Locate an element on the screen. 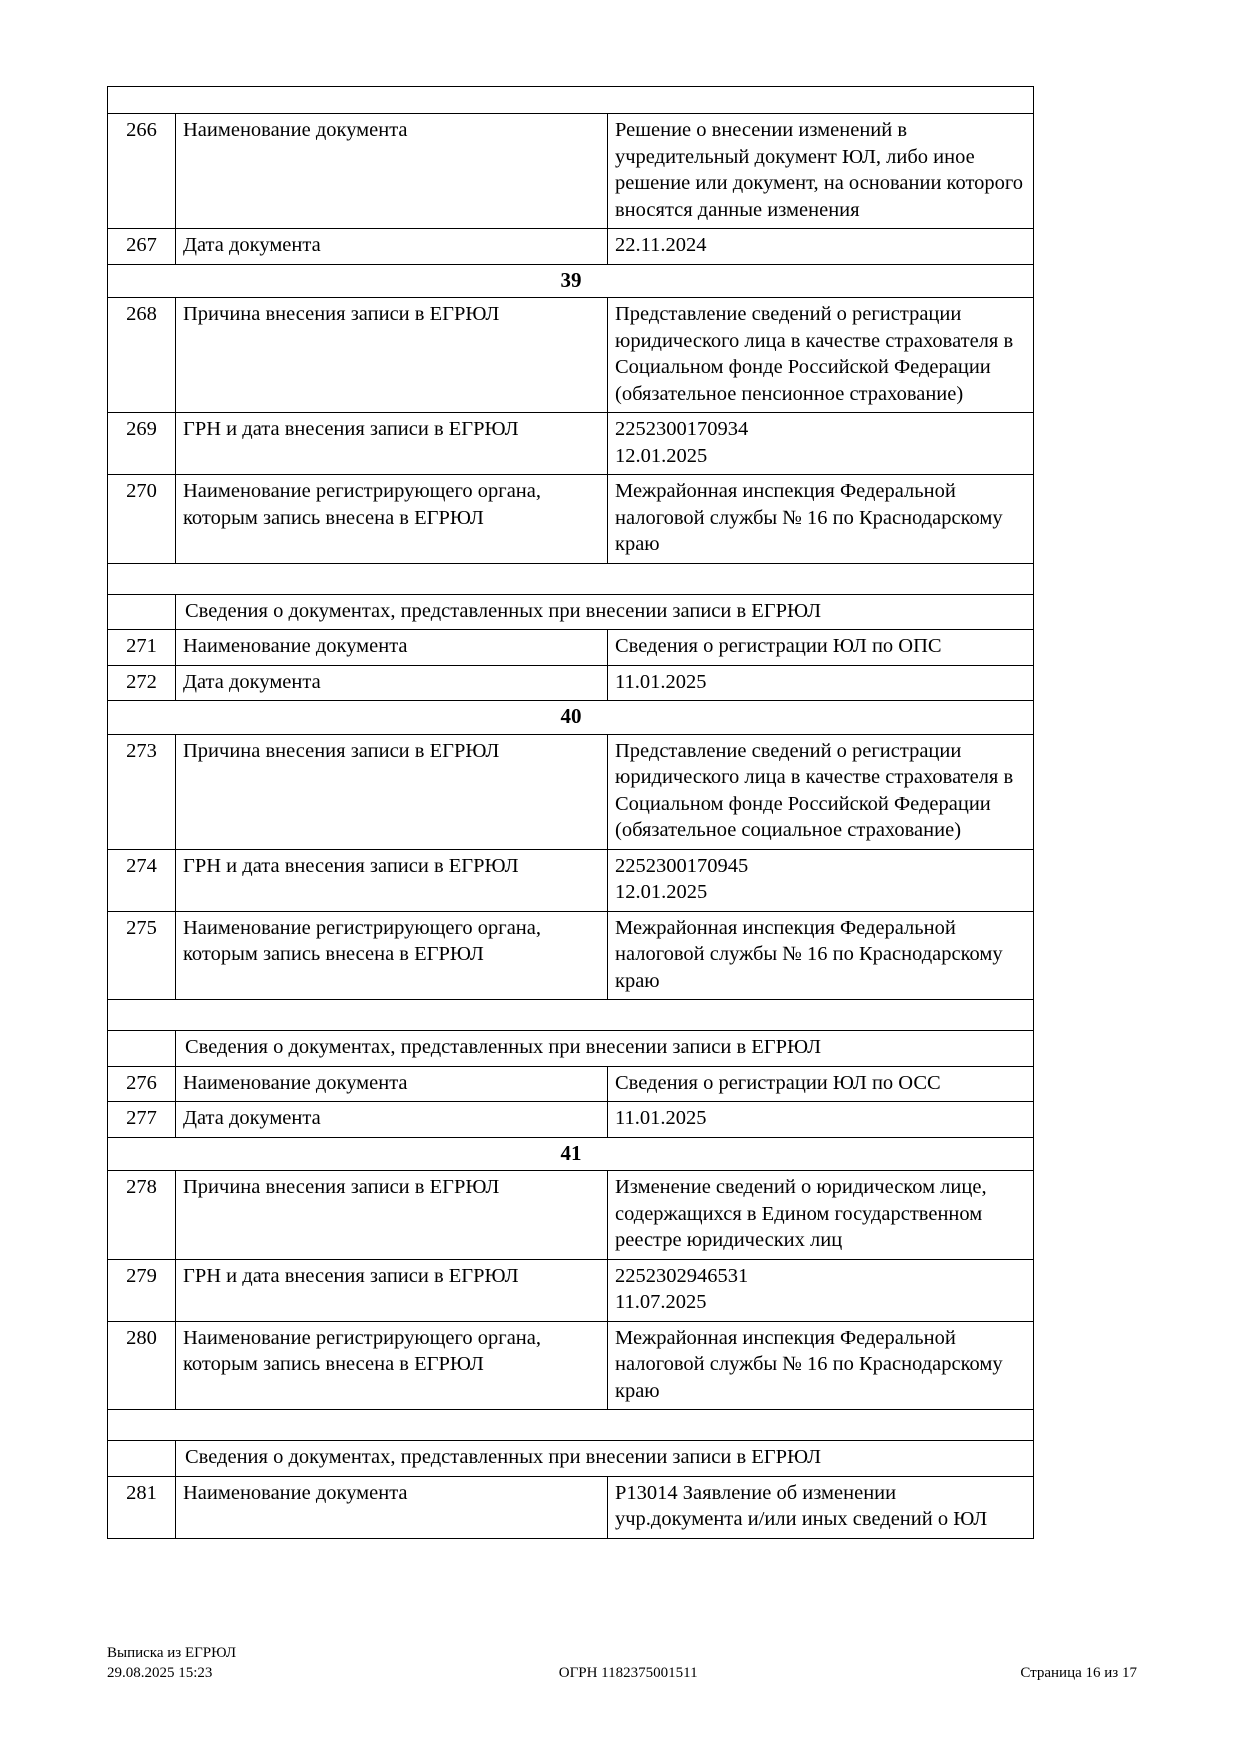 This screenshot has width=1240, height=1755. table-top-band is located at coordinates (570, 100).